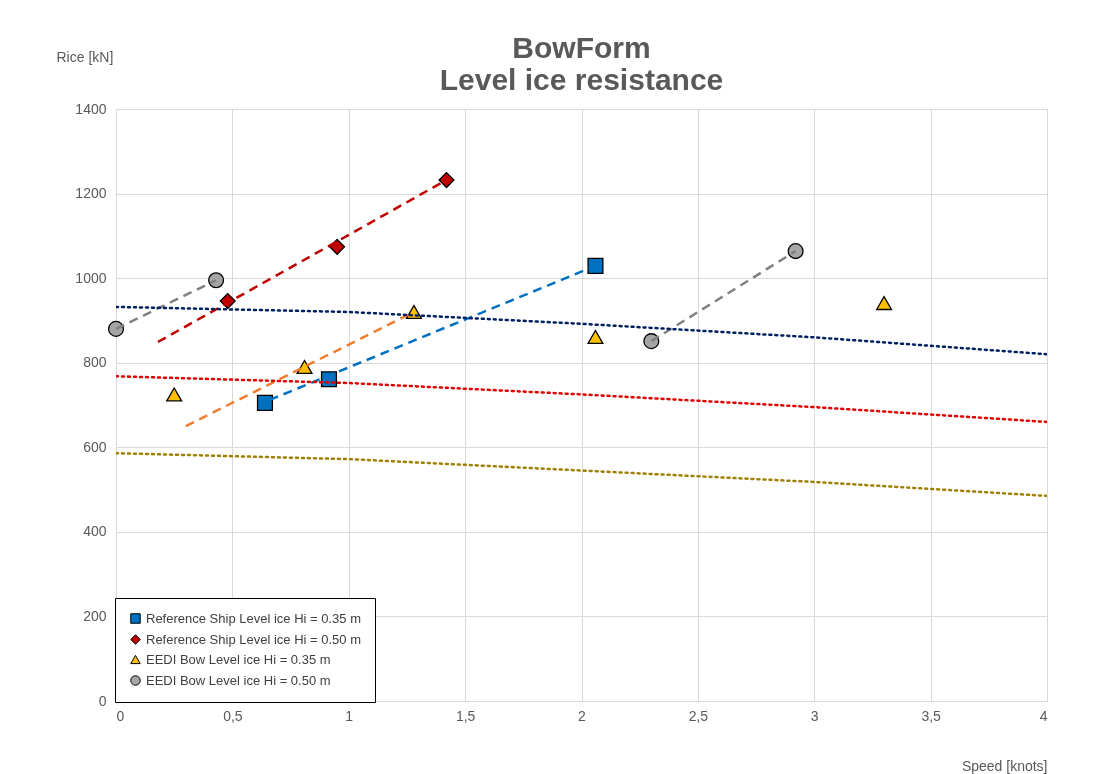  What do you see at coordinates (1004, 765) in the screenshot?
I see `x-axis-title: Speed [knots]` at bounding box center [1004, 765].